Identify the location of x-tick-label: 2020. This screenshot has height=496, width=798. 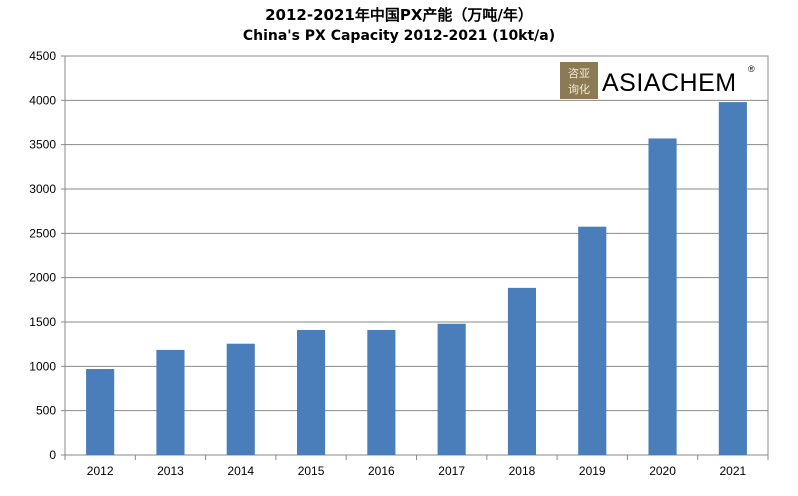
(662, 471).